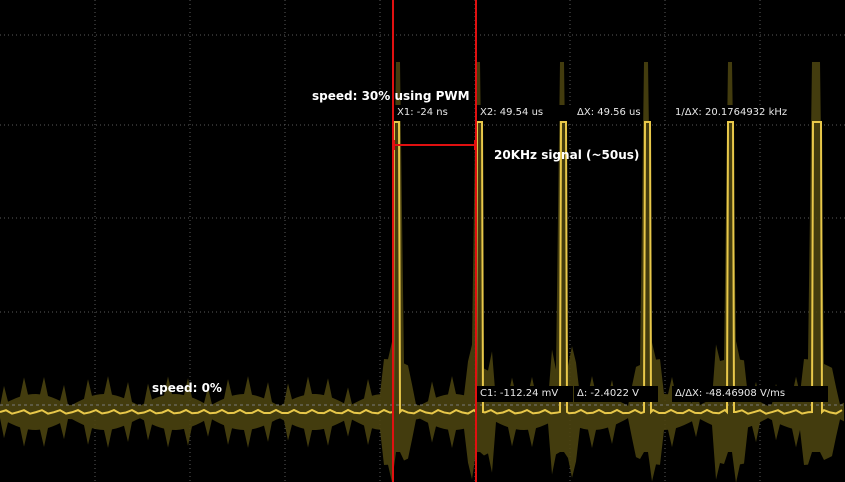 The width and height of the screenshot is (845, 482). Describe the element at coordinates (616, 394) in the screenshot. I see `delta-y-readout: Δ: -2.4022 V` at that location.